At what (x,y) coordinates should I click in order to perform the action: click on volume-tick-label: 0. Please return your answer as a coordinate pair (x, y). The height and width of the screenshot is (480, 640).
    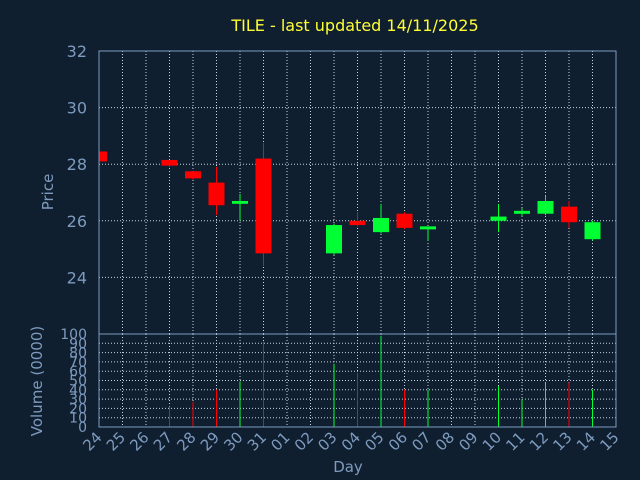
    Looking at the image, I should click on (82, 428).